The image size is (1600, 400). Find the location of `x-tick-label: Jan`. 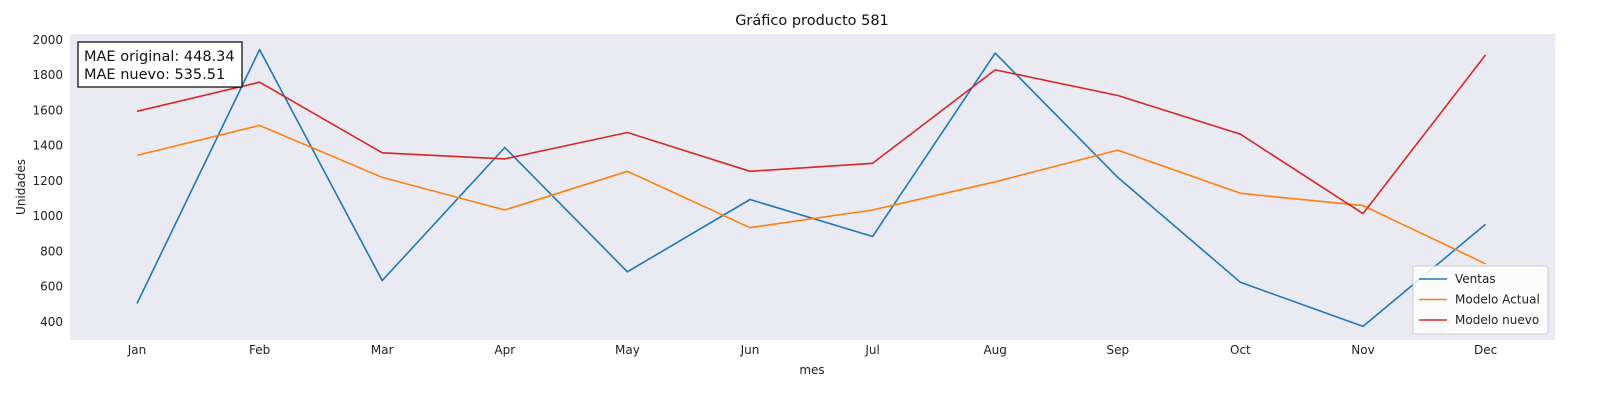

x-tick-label: Jan is located at coordinates (137, 350).